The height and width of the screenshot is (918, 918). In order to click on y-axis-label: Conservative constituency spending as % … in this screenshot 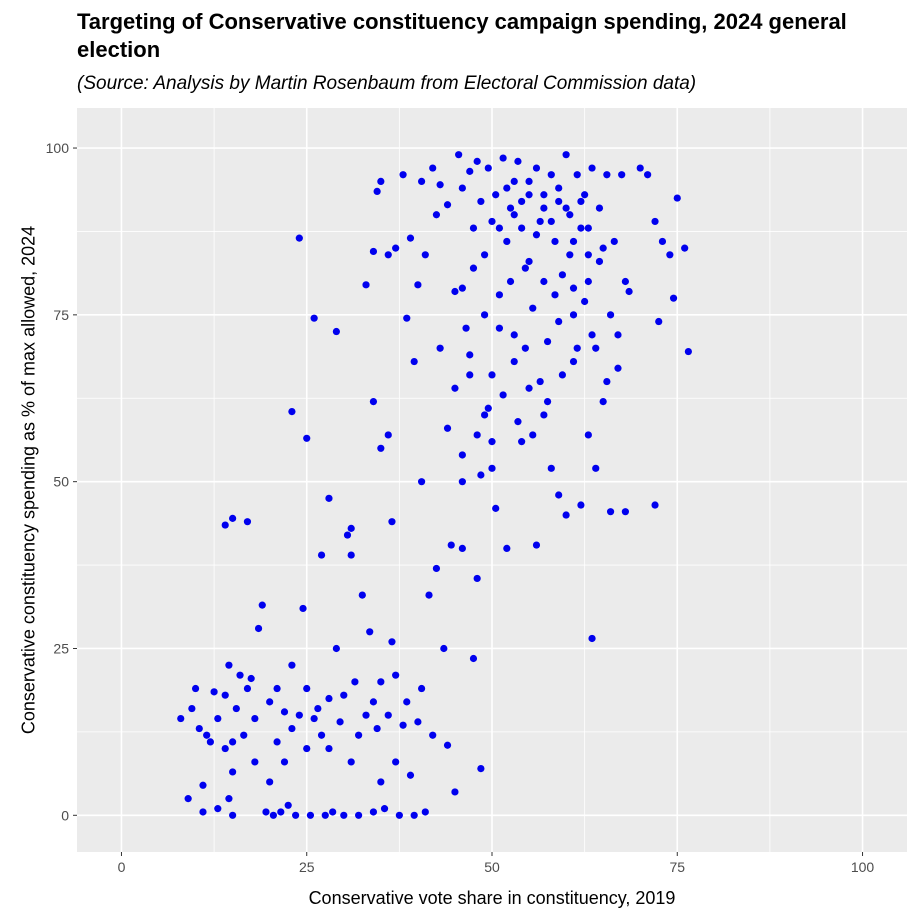, I will do `click(28, 480)`.